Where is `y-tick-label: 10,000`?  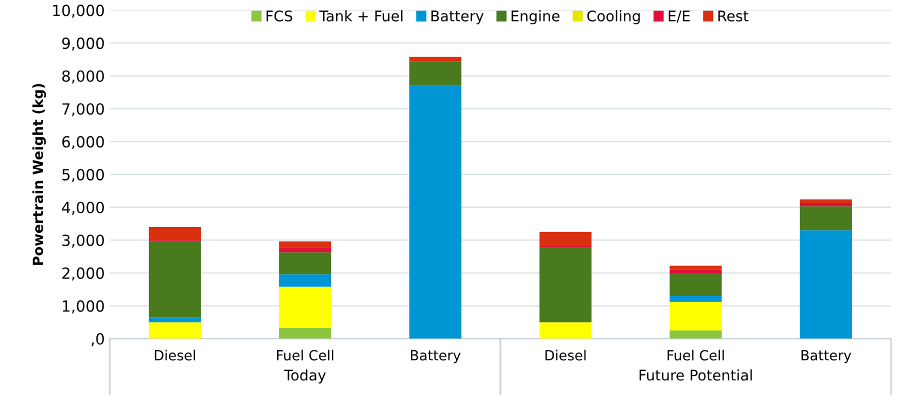 y-tick-label: 10,000 is located at coordinates (78, 11).